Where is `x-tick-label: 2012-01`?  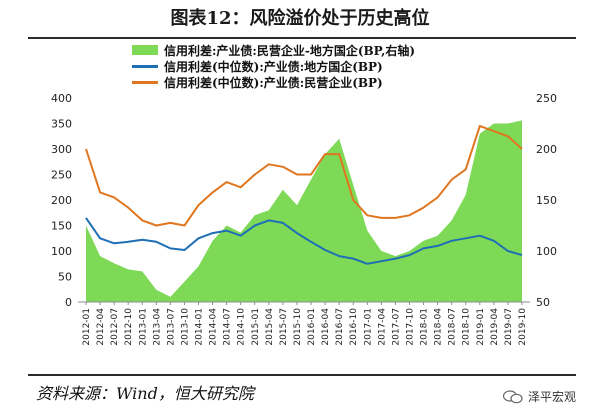 x-tick-label: 2012-01 is located at coordinates (87, 327).